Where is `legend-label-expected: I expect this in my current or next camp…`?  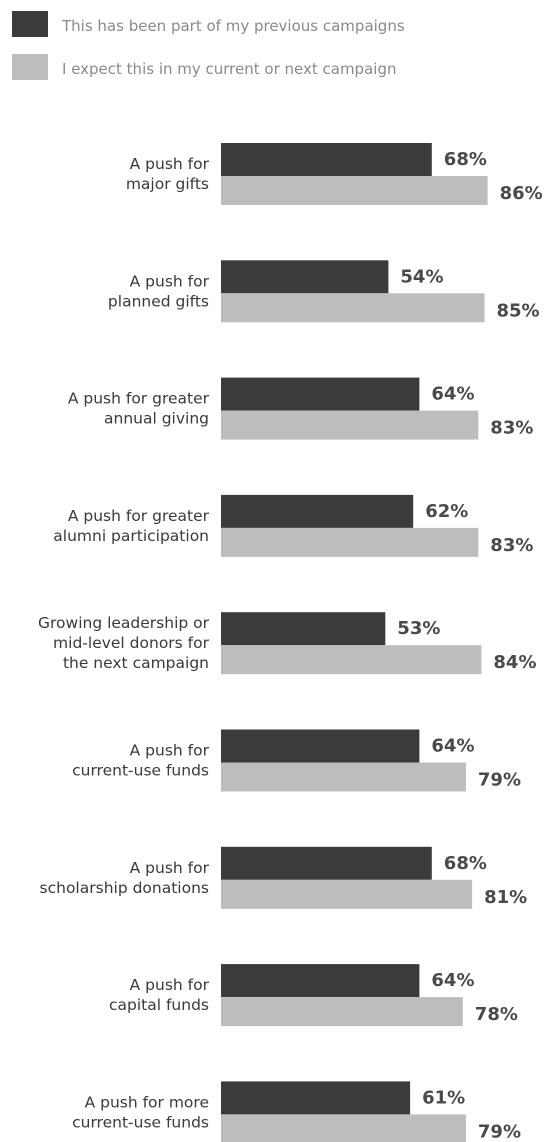 legend-label-expected: I expect this in my current or next camp… is located at coordinates (229, 69).